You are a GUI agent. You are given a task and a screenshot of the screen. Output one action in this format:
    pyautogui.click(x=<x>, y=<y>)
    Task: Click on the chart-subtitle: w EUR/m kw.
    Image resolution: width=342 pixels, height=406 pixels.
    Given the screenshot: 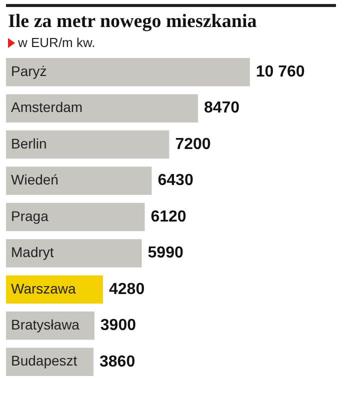 What is the action you would take?
    pyautogui.click(x=57, y=42)
    